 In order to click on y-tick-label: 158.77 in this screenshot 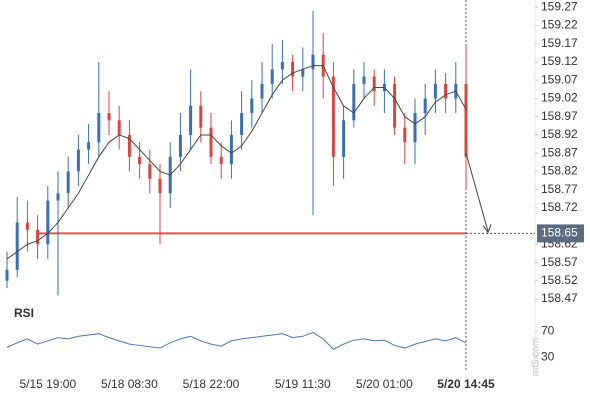, I will do `click(559, 189)`.